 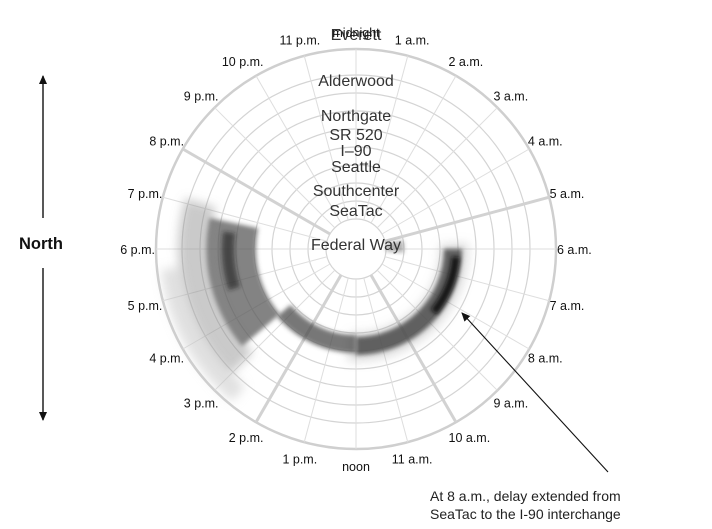 I want to click on hour-label: 11 p.m., so click(x=299, y=40).